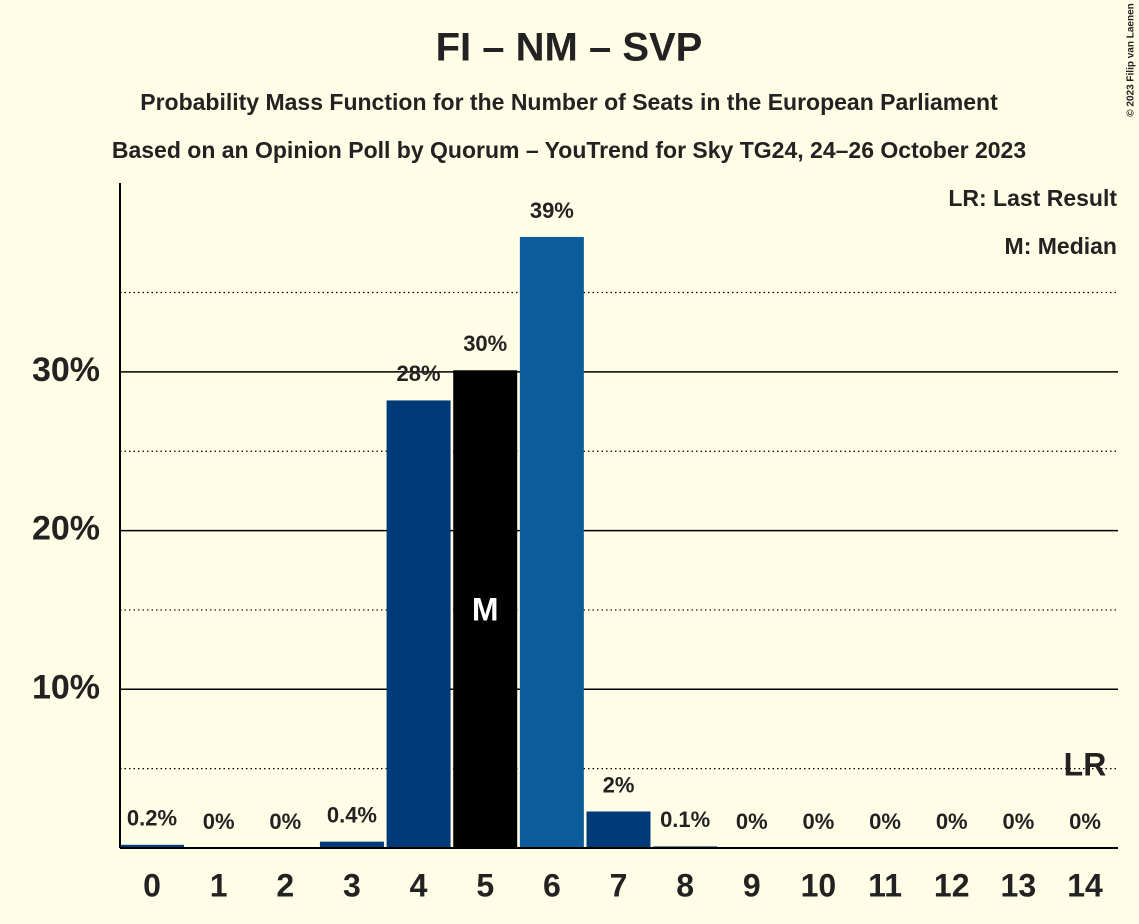  What do you see at coordinates (569, 48) in the screenshot?
I see `chart-title: FI – NM – SVP` at bounding box center [569, 48].